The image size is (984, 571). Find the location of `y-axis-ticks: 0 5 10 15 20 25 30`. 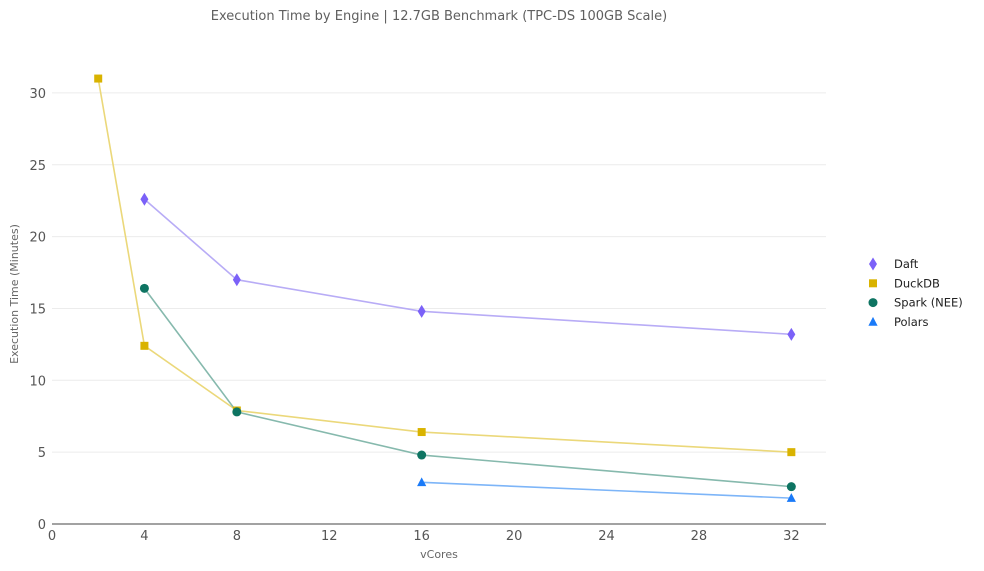

y-axis-ticks: 0 5 10 15 20 25 30 is located at coordinates (37, 310).